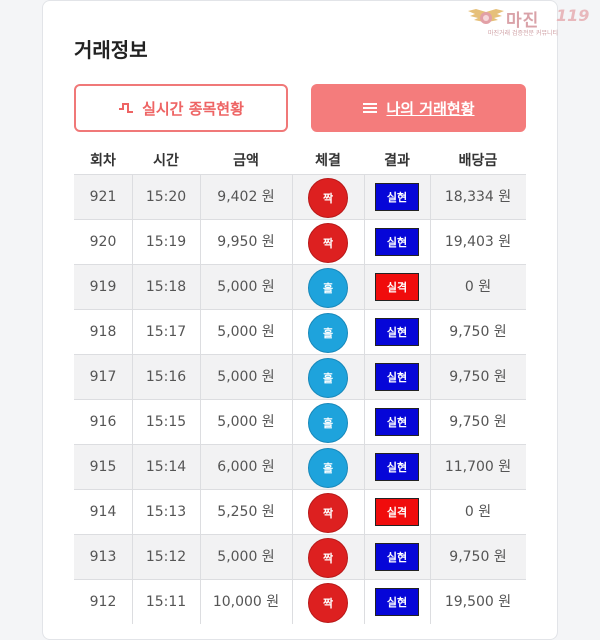 Image resolution: width=600 pixels, height=640 pixels. Describe the element at coordinates (300, 331) in the screenshot. I see `table-row: 918 15:17 5,000 원 홀 실현 9,750 원` at that location.